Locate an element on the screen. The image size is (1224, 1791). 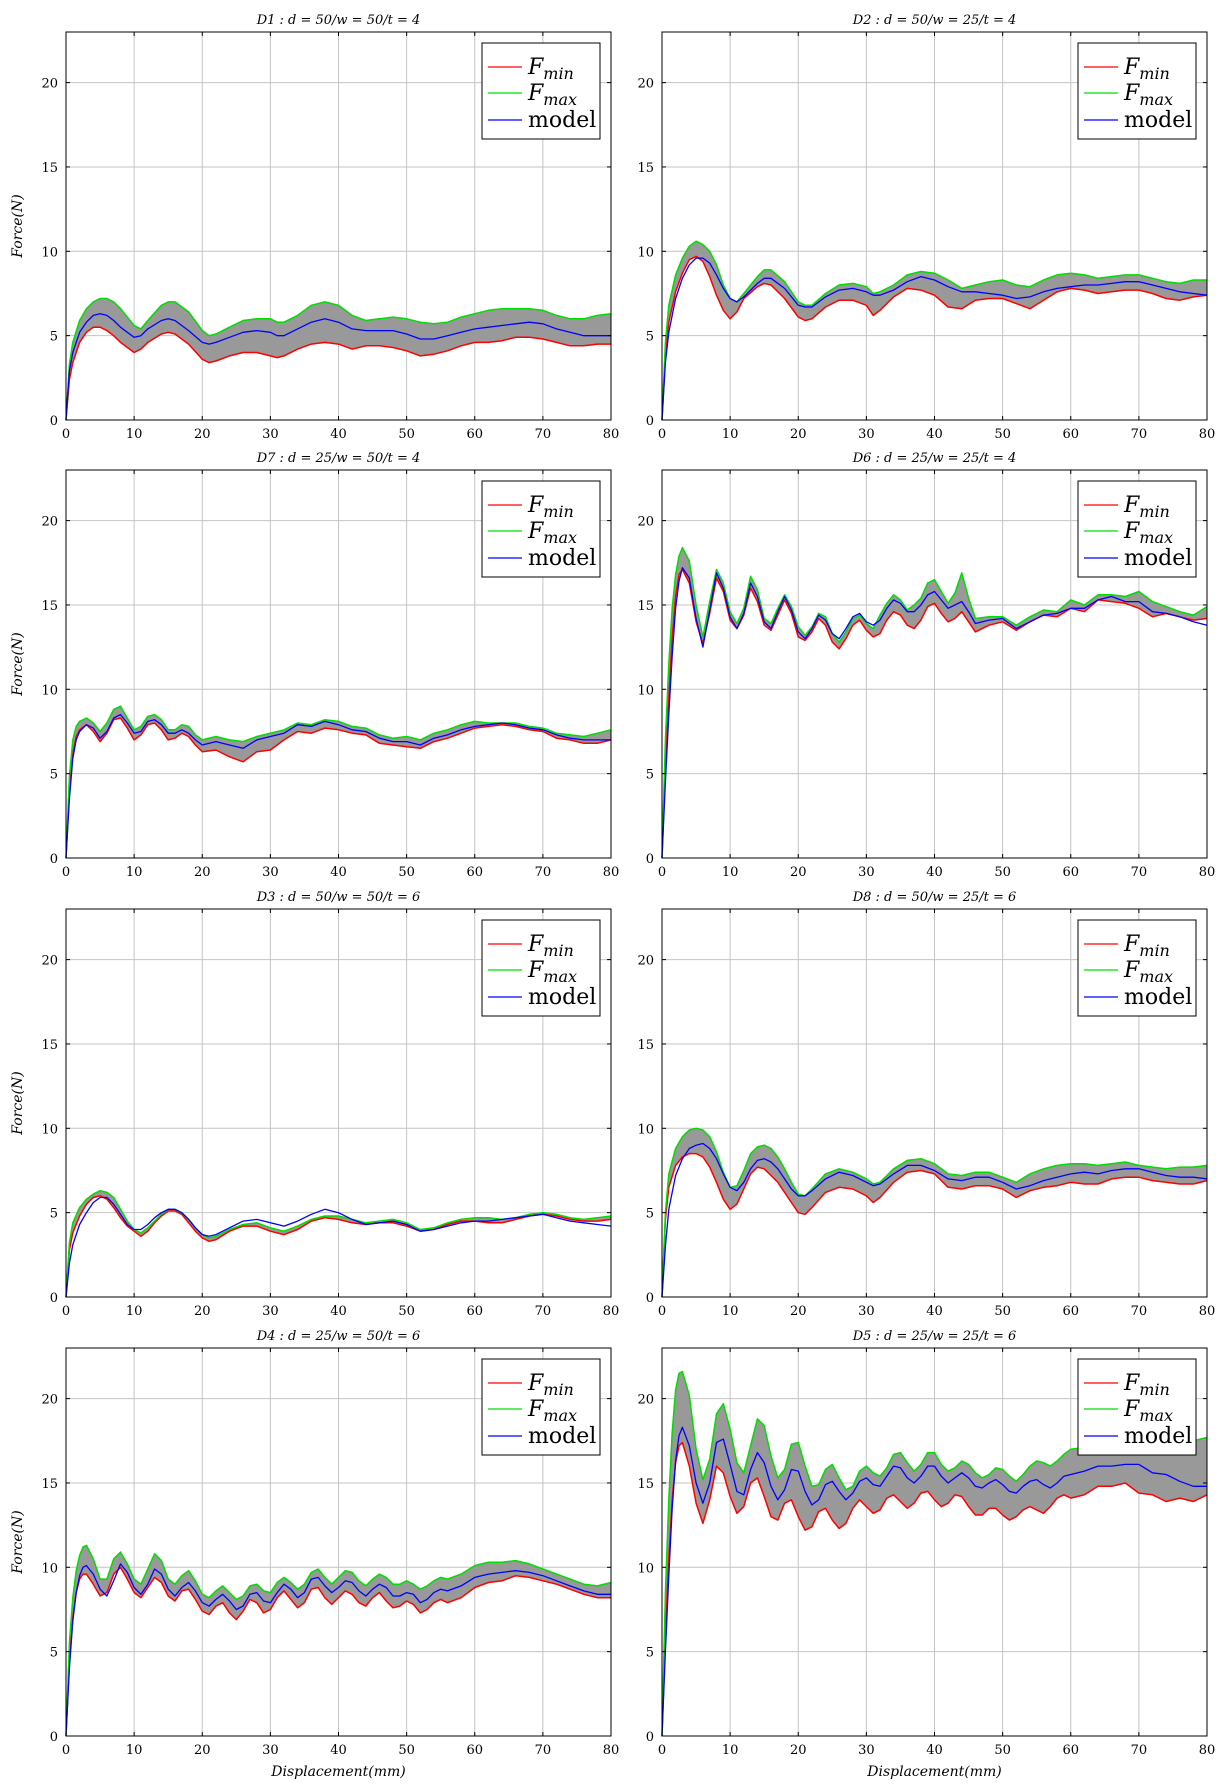
x-tick-label: 50 is located at coordinates (1002, 872).